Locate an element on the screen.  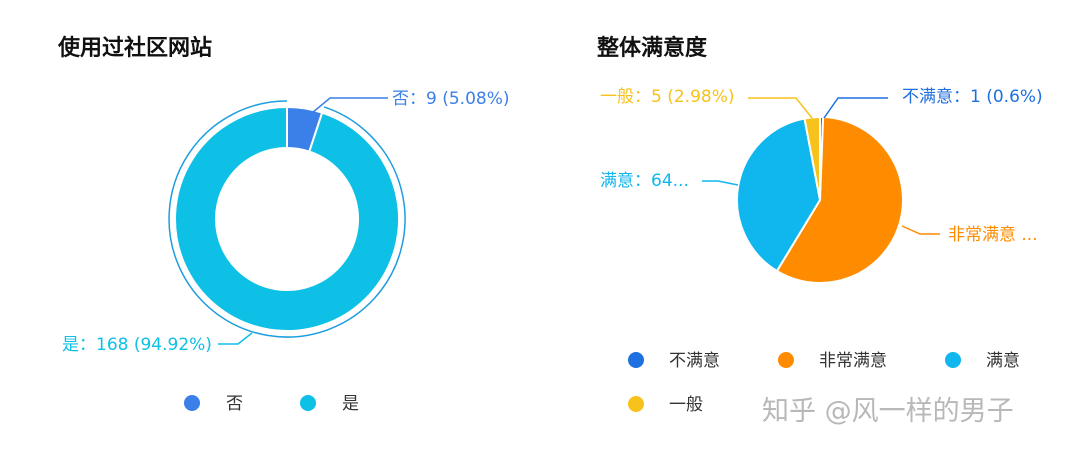
chart2-pie is located at coordinates (820, 199).